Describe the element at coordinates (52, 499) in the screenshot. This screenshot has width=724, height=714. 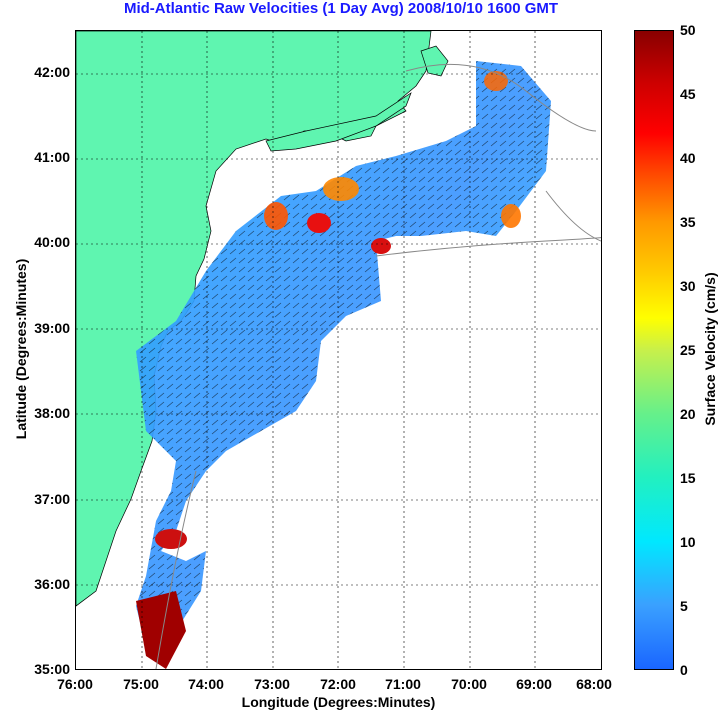
I see `lat-tick: 37:00` at that location.